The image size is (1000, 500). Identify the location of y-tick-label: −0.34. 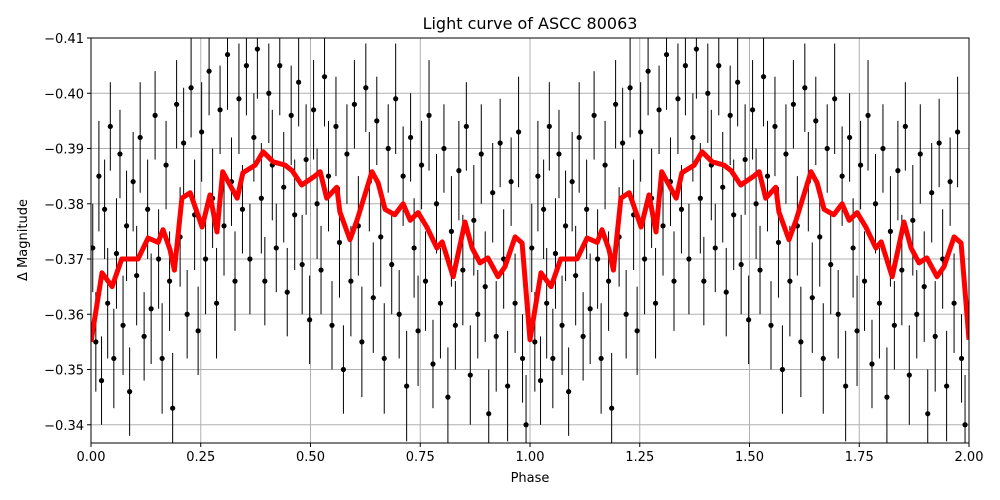
(64, 426).